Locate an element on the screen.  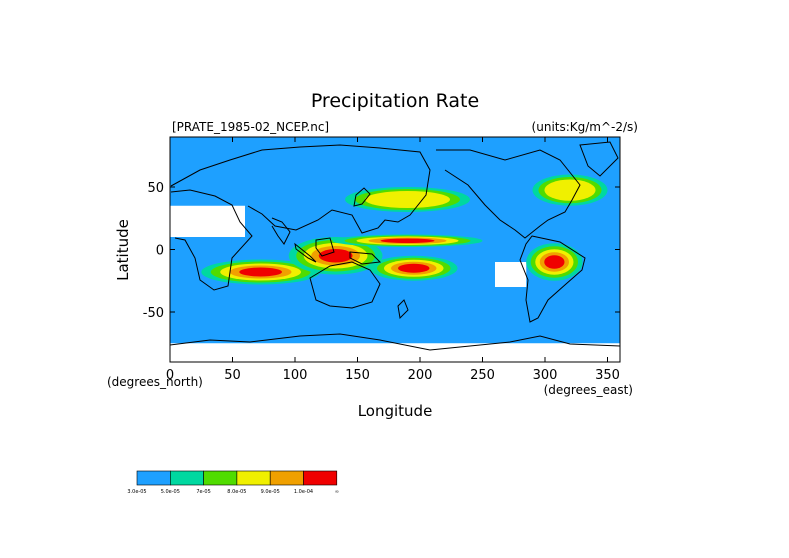
borneo-coastline is located at coordinates (325, 247).